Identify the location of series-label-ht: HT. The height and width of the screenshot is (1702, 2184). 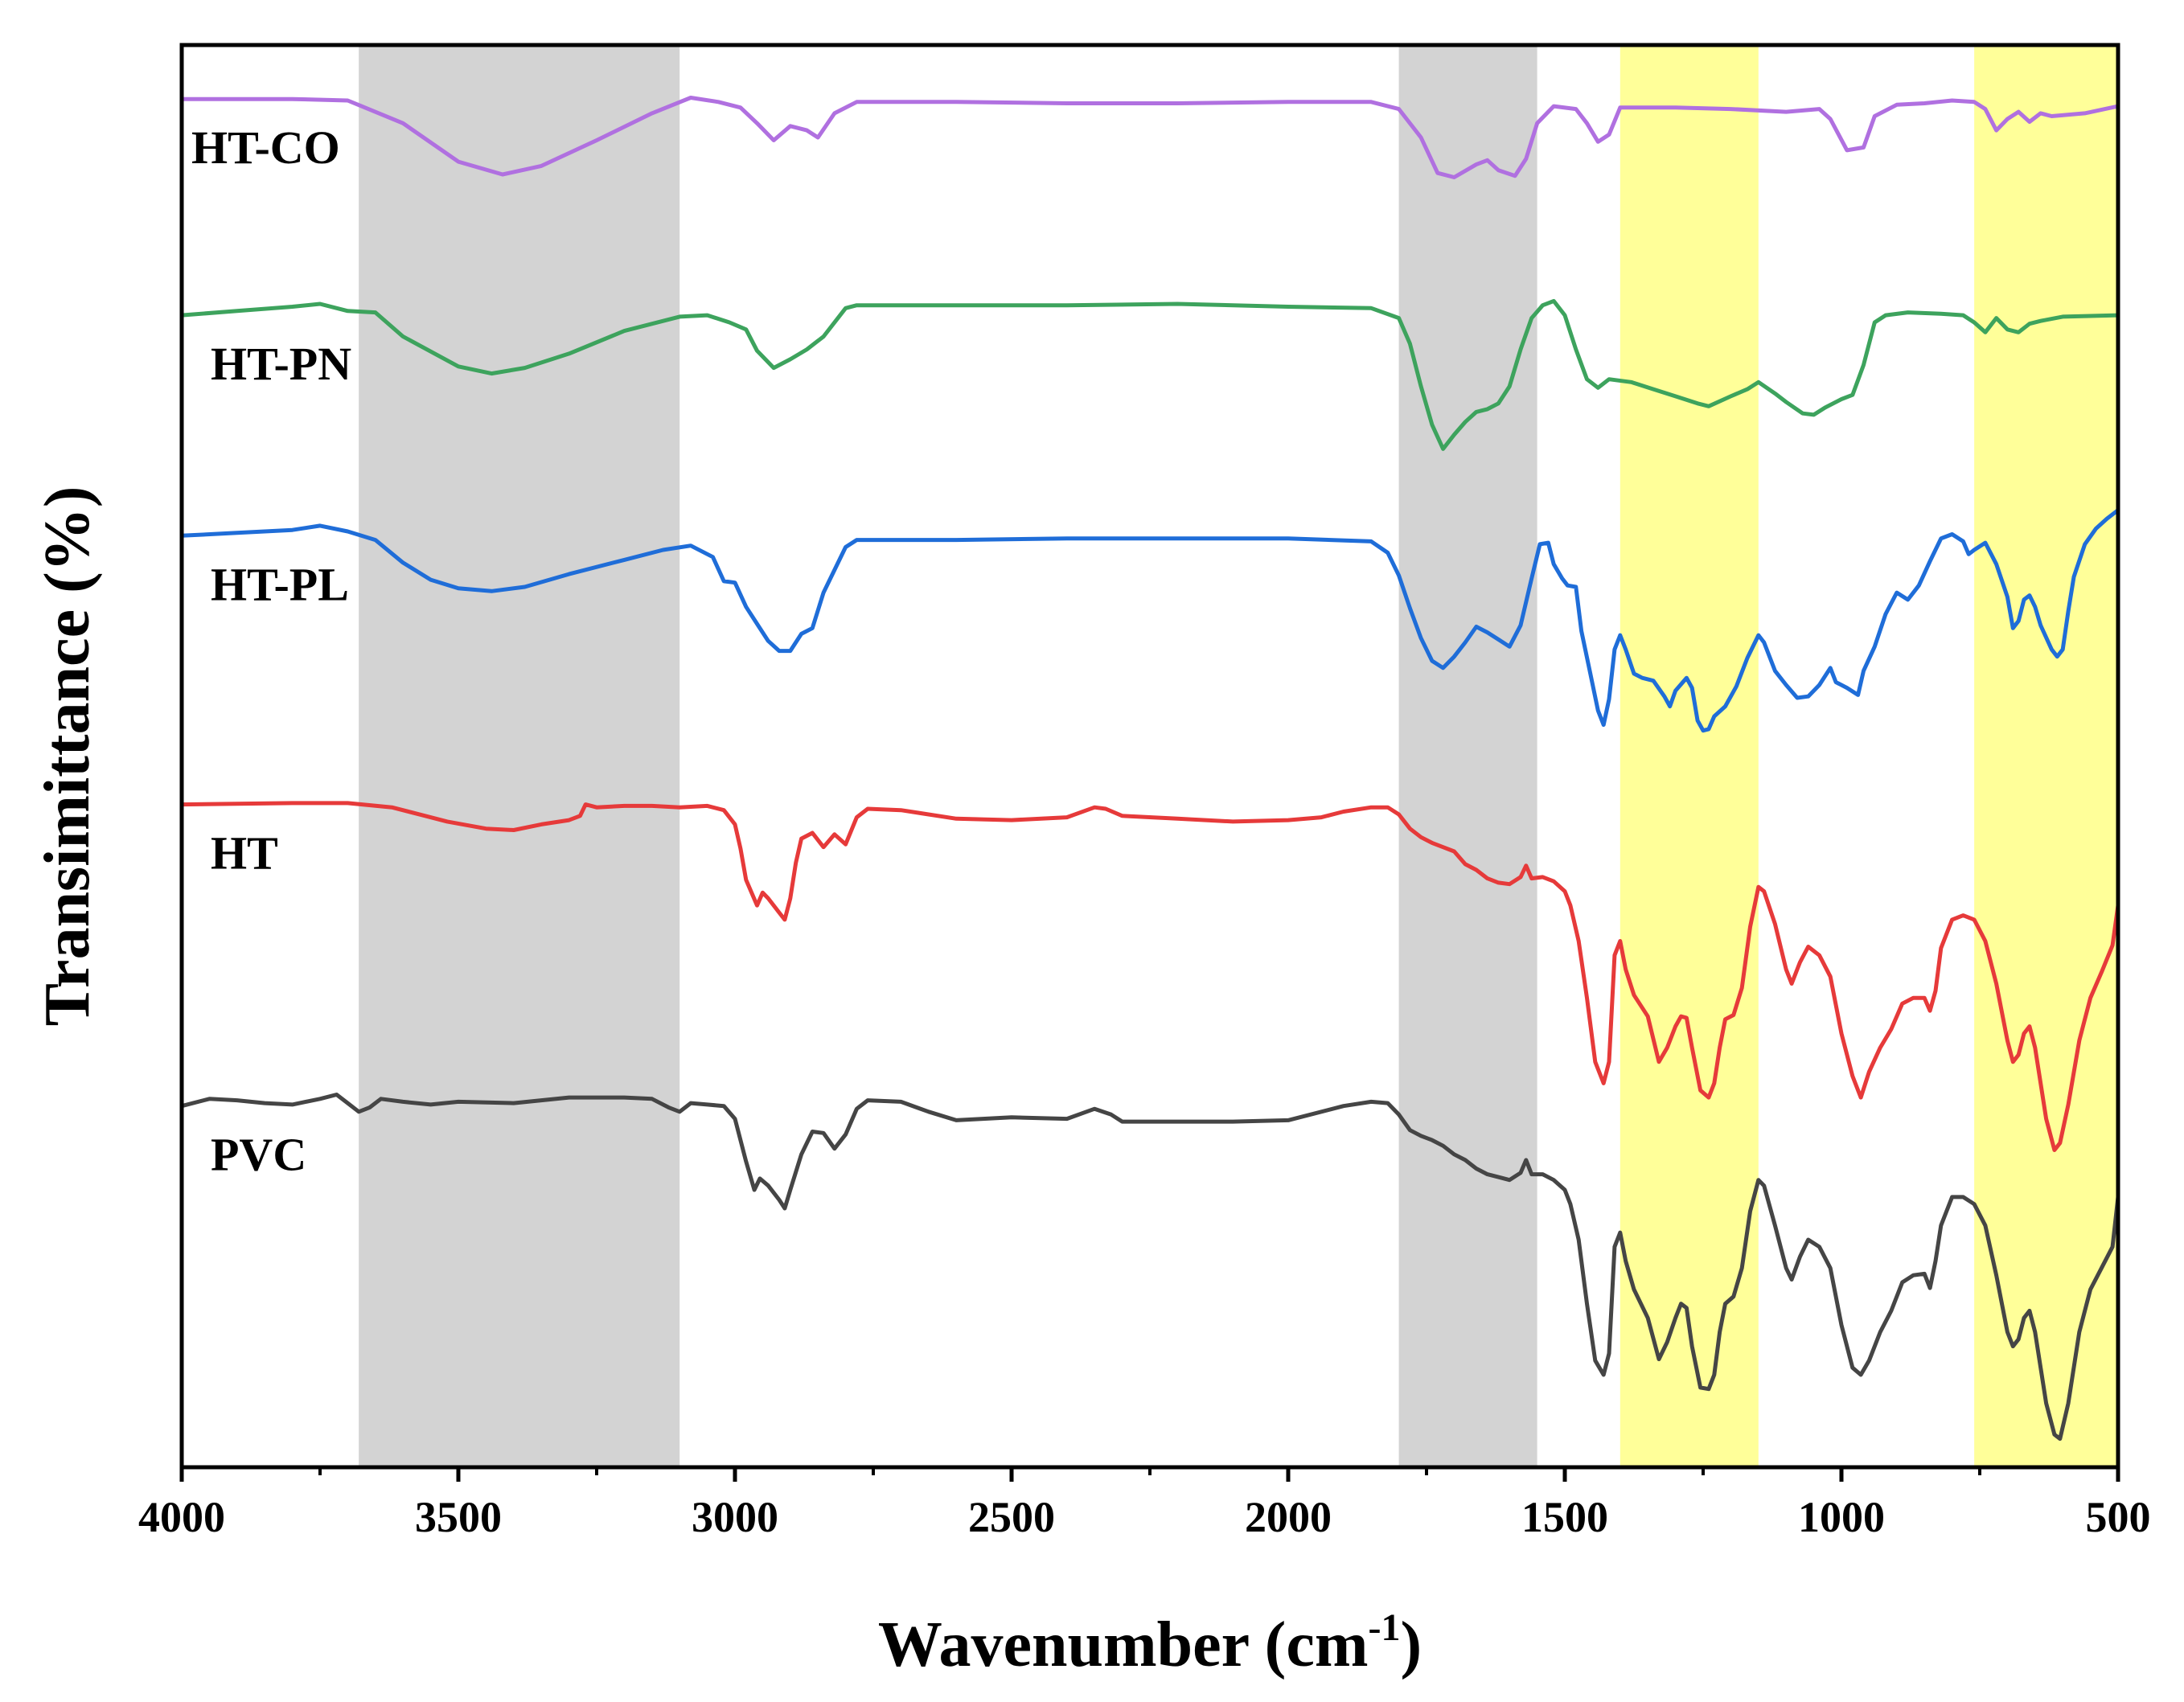
(245, 854).